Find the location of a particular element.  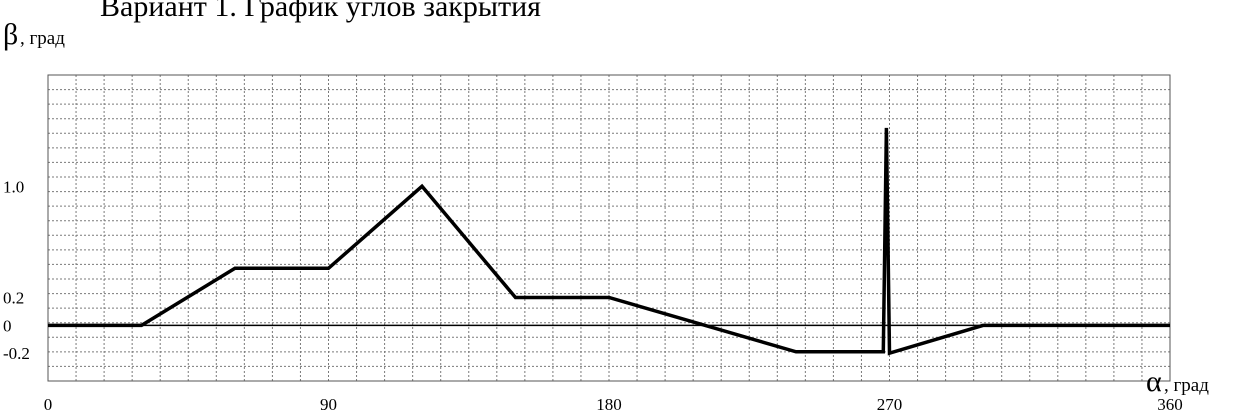

x-axis-label-symbol: α is located at coordinates (1154, 381).